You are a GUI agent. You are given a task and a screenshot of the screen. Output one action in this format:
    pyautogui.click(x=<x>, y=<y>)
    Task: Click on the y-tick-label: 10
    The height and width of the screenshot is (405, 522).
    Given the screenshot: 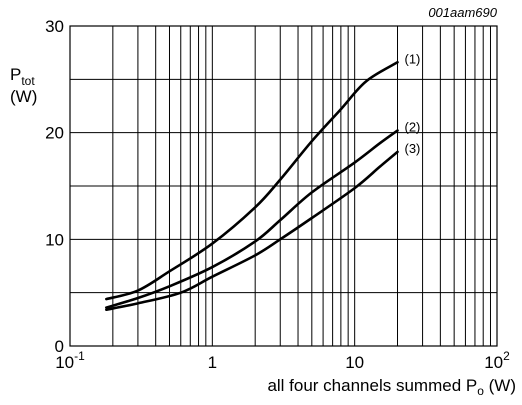 What is the action you would take?
    pyautogui.click(x=54, y=239)
    